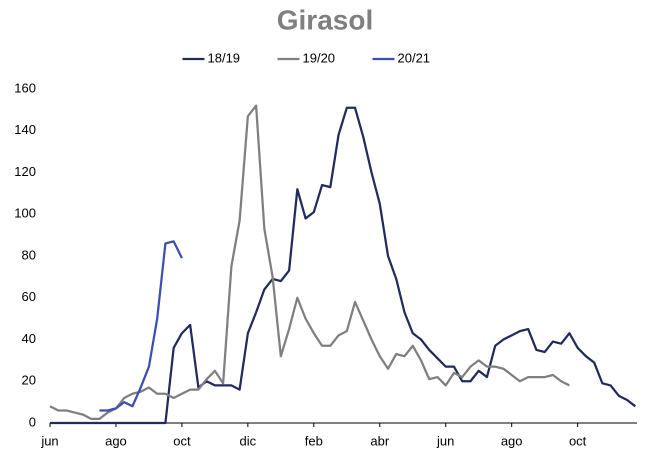  Describe the element at coordinates (379, 440) in the screenshot. I see `x-tick-label: abr` at that location.